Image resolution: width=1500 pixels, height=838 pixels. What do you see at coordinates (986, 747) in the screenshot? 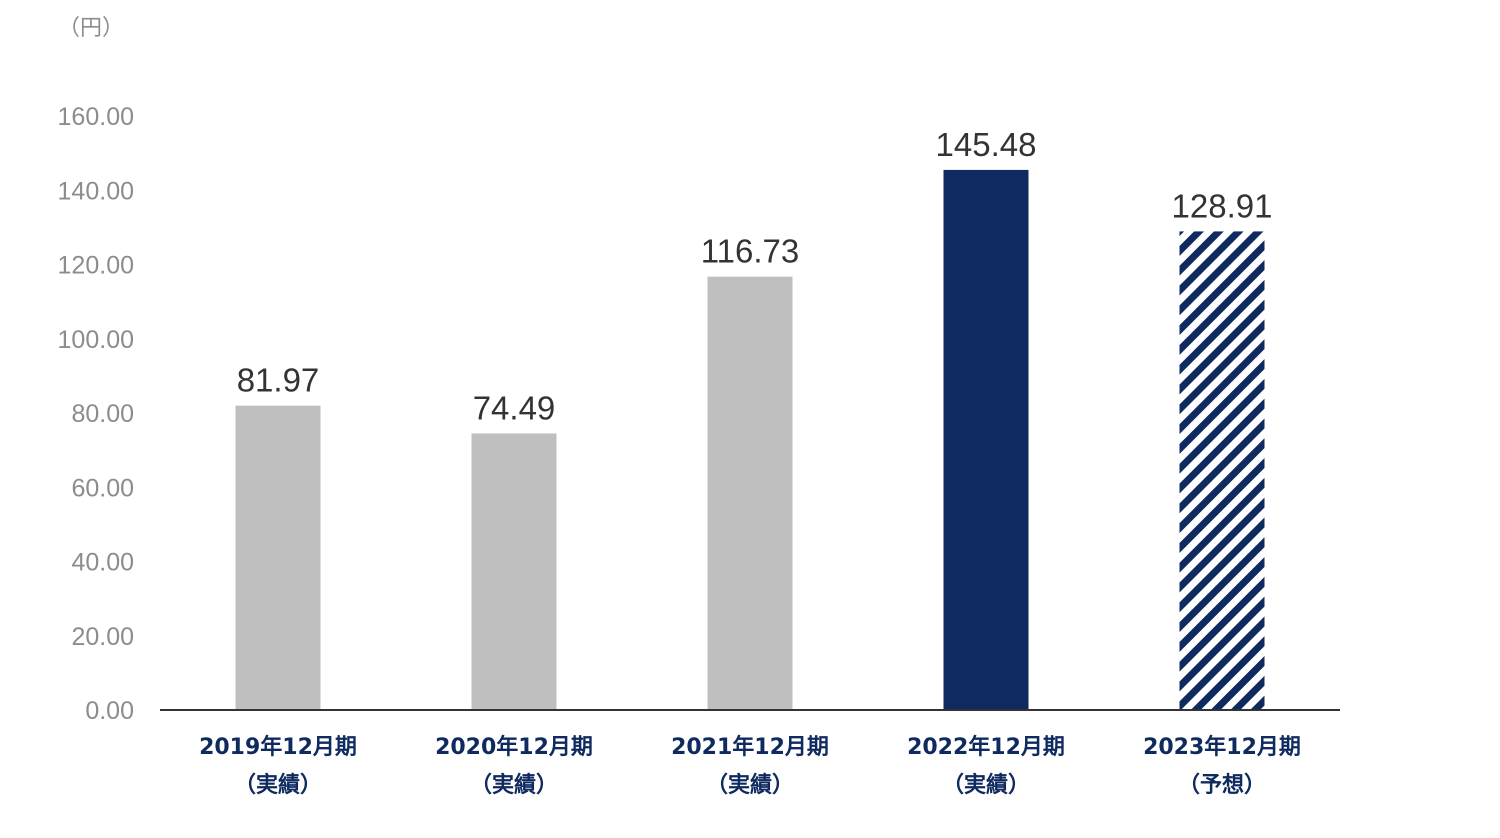
I see `x-category-label: 2022年12月期` at bounding box center [986, 747].